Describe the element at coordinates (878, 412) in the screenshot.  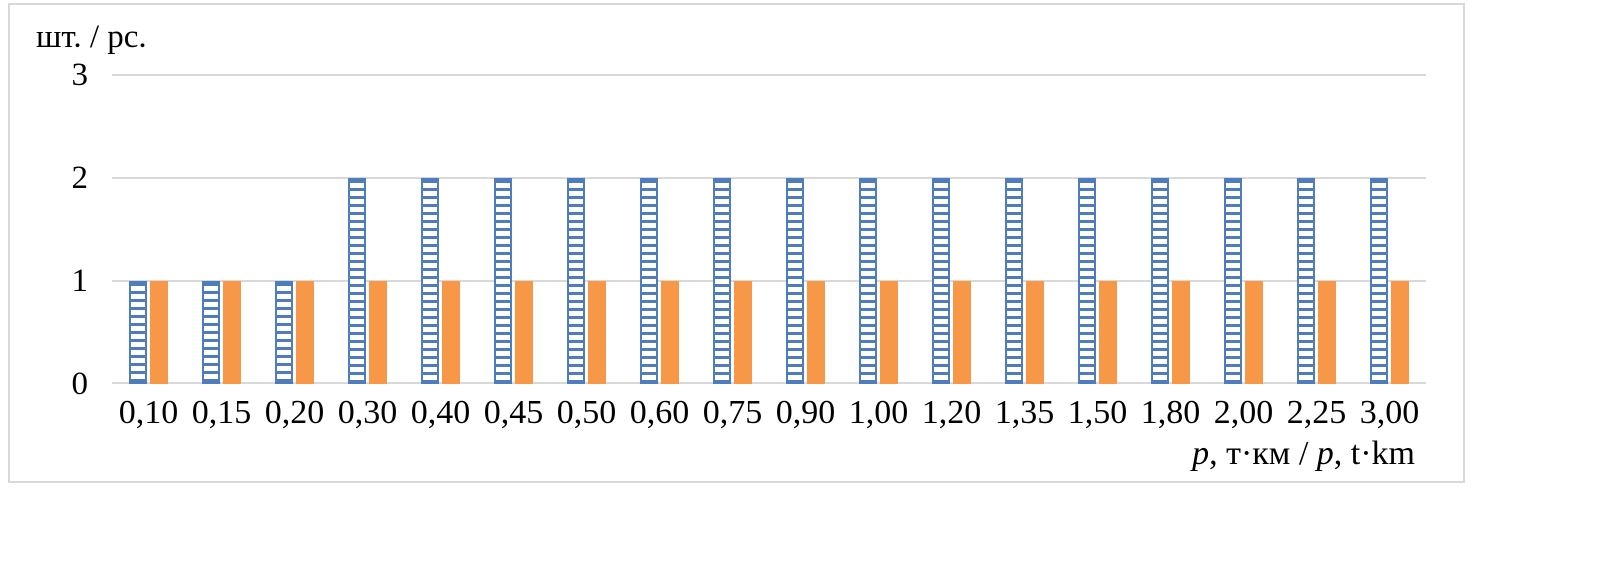
I see `x-tick-label: 1,00` at that location.